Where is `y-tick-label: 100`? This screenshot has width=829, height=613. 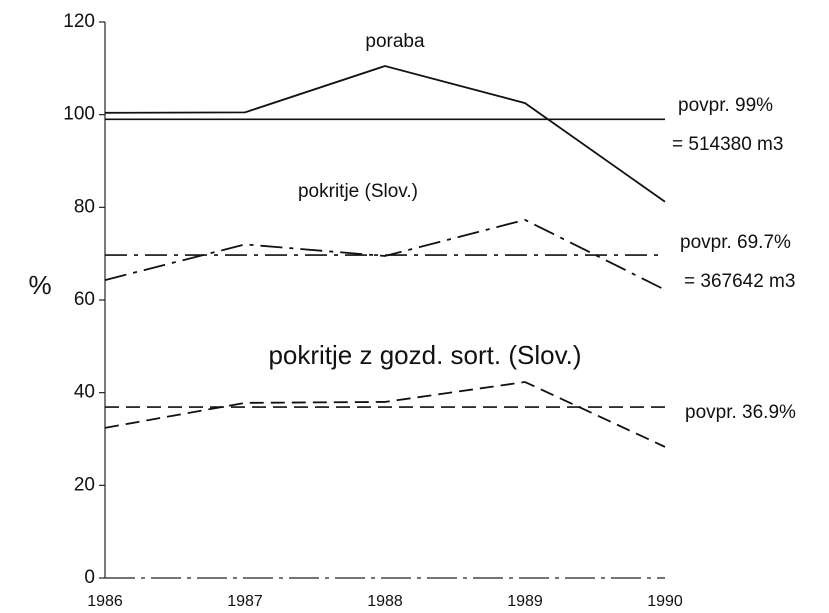
y-tick-label: 100 is located at coordinates (79, 114).